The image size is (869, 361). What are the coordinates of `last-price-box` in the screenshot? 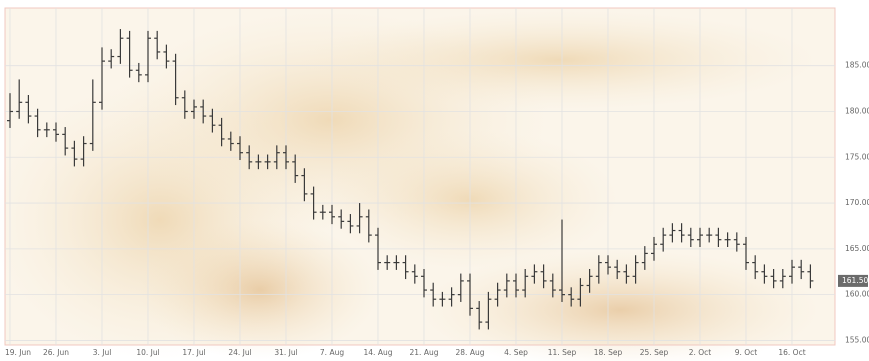 It's located at (853, 280).